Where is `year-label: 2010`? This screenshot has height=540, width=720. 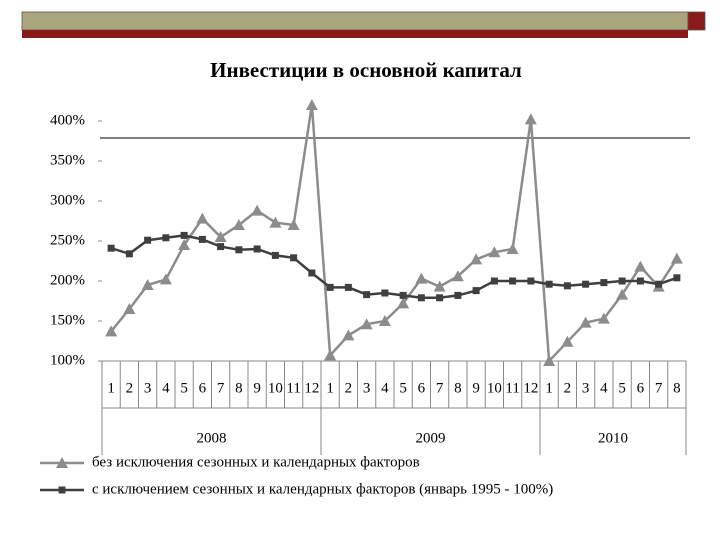
year-label: 2010 is located at coordinates (613, 438).